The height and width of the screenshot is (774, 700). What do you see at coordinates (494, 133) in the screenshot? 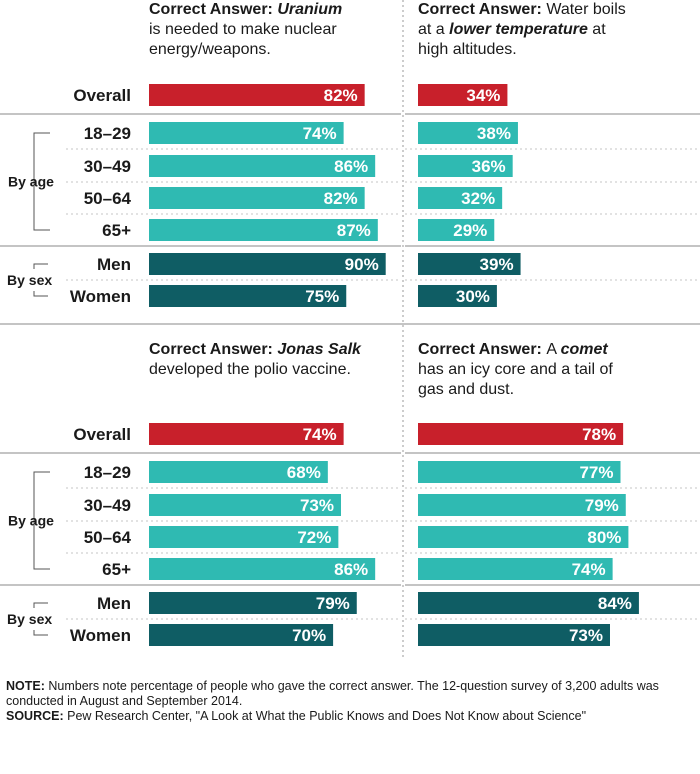
I see `bar-value-label: 38%` at bounding box center [494, 133].